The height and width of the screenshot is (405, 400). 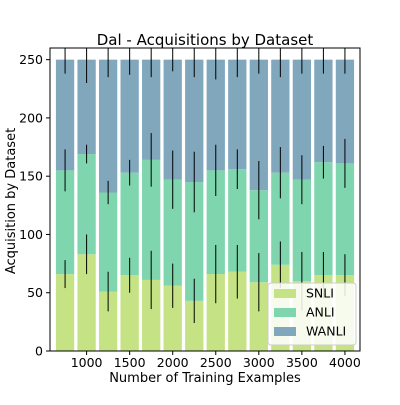 I want to click on legend: SNLI ANLI WANLI, so click(x=312, y=314).